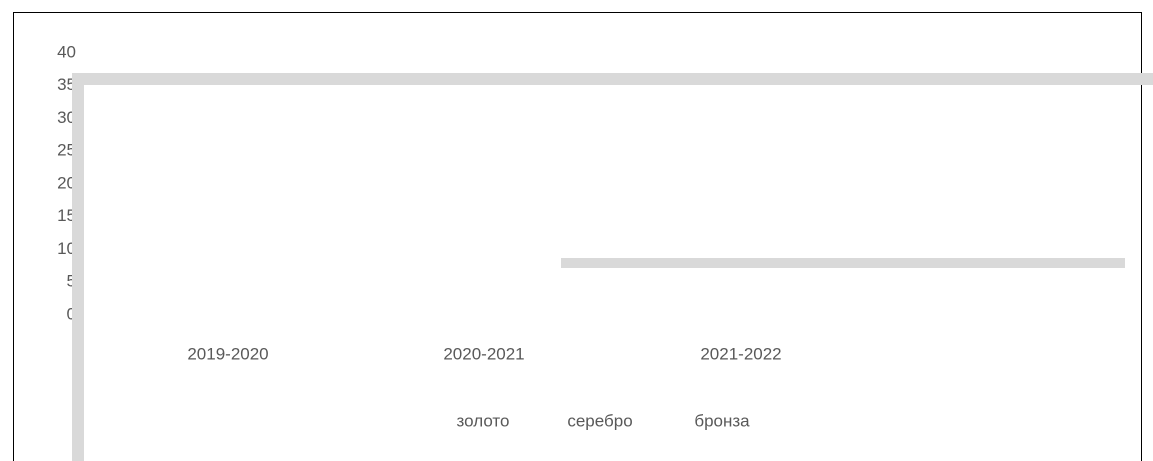 The width and height of the screenshot is (1153, 461). Describe the element at coordinates (599, 420) in the screenshot. I see `legend-label: серебро` at that location.